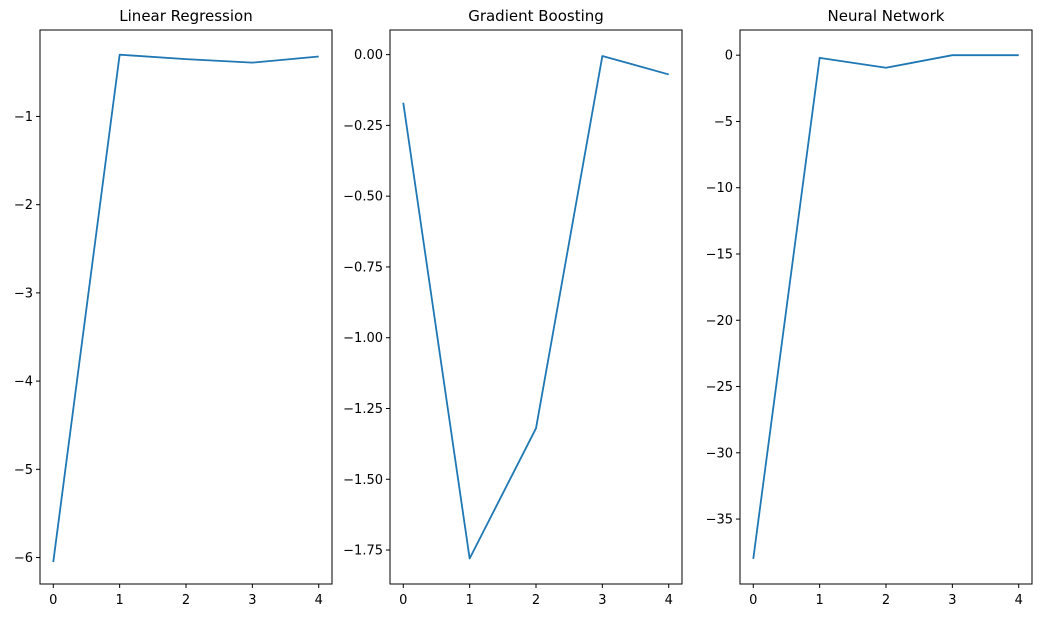 The image size is (1042, 618). What do you see at coordinates (719, 254) in the screenshot?
I see `y-tick-label: −15` at bounding box center [719, 254].